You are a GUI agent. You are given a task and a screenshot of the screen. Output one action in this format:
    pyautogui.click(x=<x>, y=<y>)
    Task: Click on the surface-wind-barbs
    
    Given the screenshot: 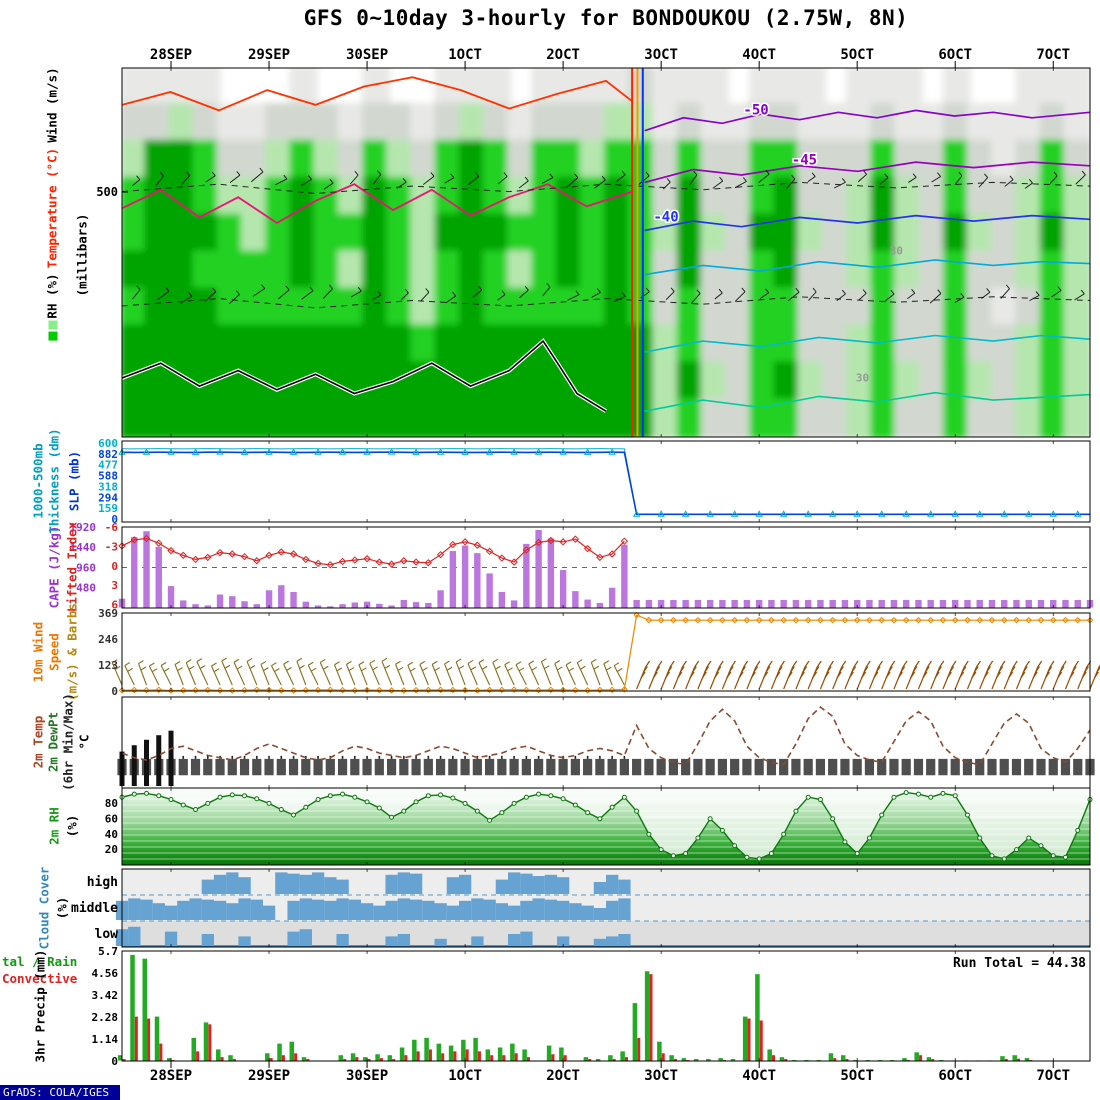 What is the action you would take?
    pyautogui.click(x=605, y=673)
    